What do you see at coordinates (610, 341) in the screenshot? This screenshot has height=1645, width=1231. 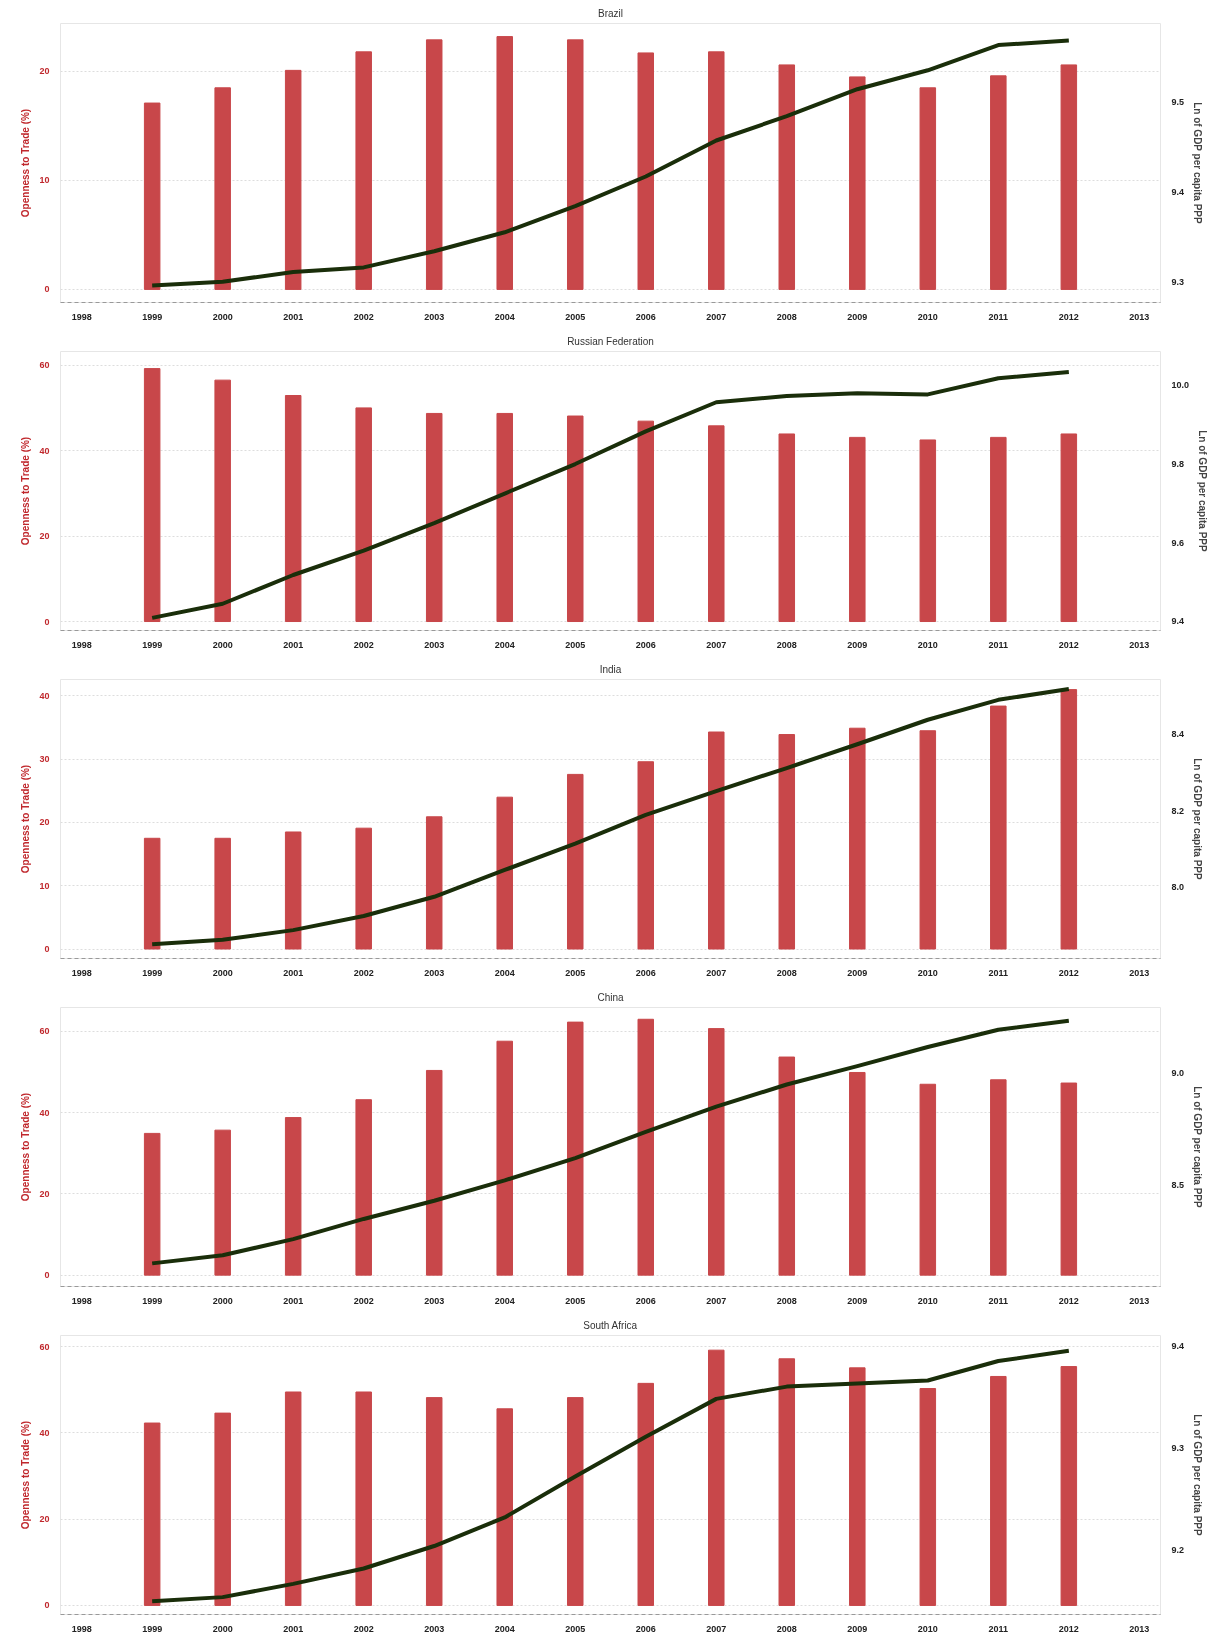 I see `chart-title: Russian Federation` at bounding box center [610, 341].